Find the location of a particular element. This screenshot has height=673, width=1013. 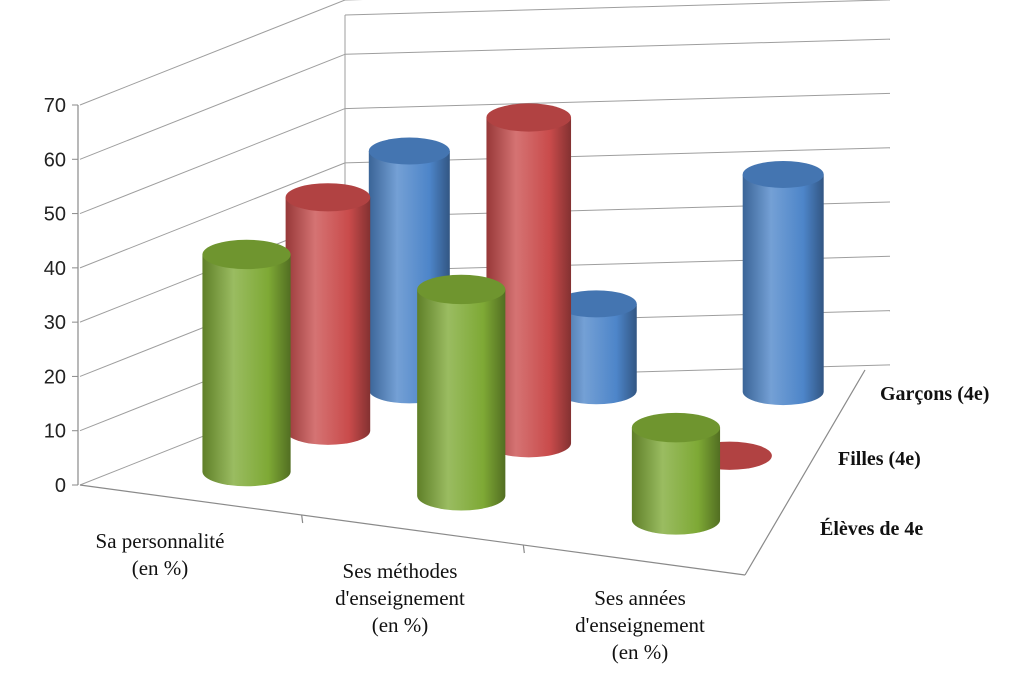

depth-axis-labels: Élèves de 4e Filles (4e) Garçons (4e) is located at coordinates (904, 461).